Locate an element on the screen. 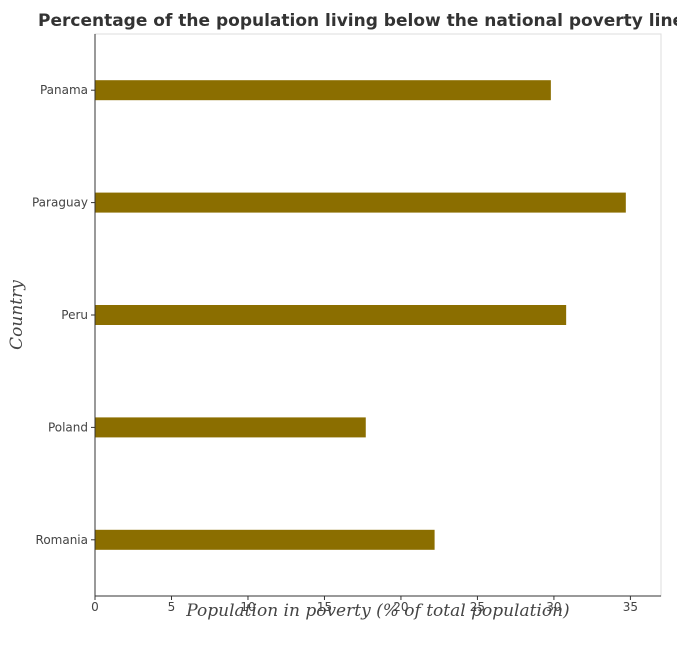 This screenshot has height=650, width=677. category-label-poland: Poland is located at coordinates (68, 427).